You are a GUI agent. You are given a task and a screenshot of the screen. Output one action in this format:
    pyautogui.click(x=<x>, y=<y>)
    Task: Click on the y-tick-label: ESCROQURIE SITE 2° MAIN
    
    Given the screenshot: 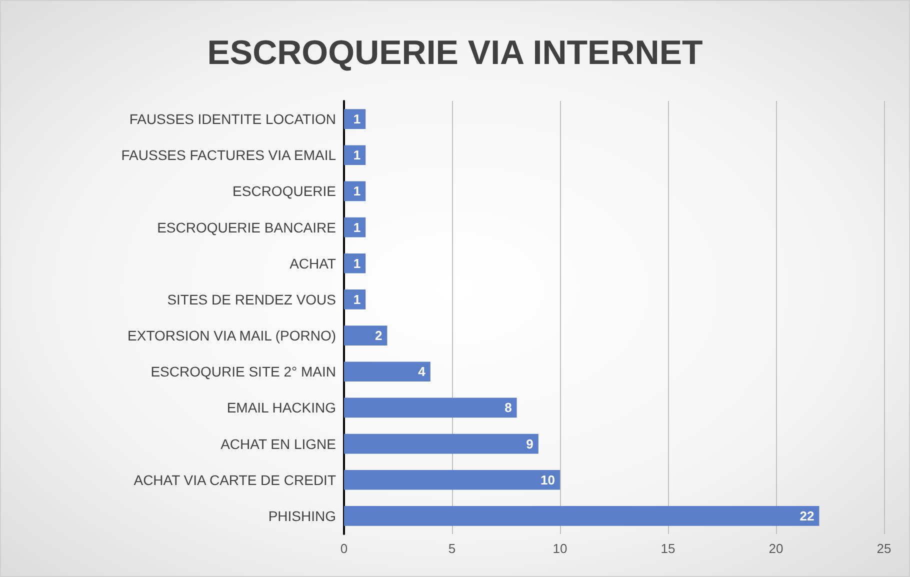 What is the action you would take?
    pyautogui.click(x=243, y=372)
    